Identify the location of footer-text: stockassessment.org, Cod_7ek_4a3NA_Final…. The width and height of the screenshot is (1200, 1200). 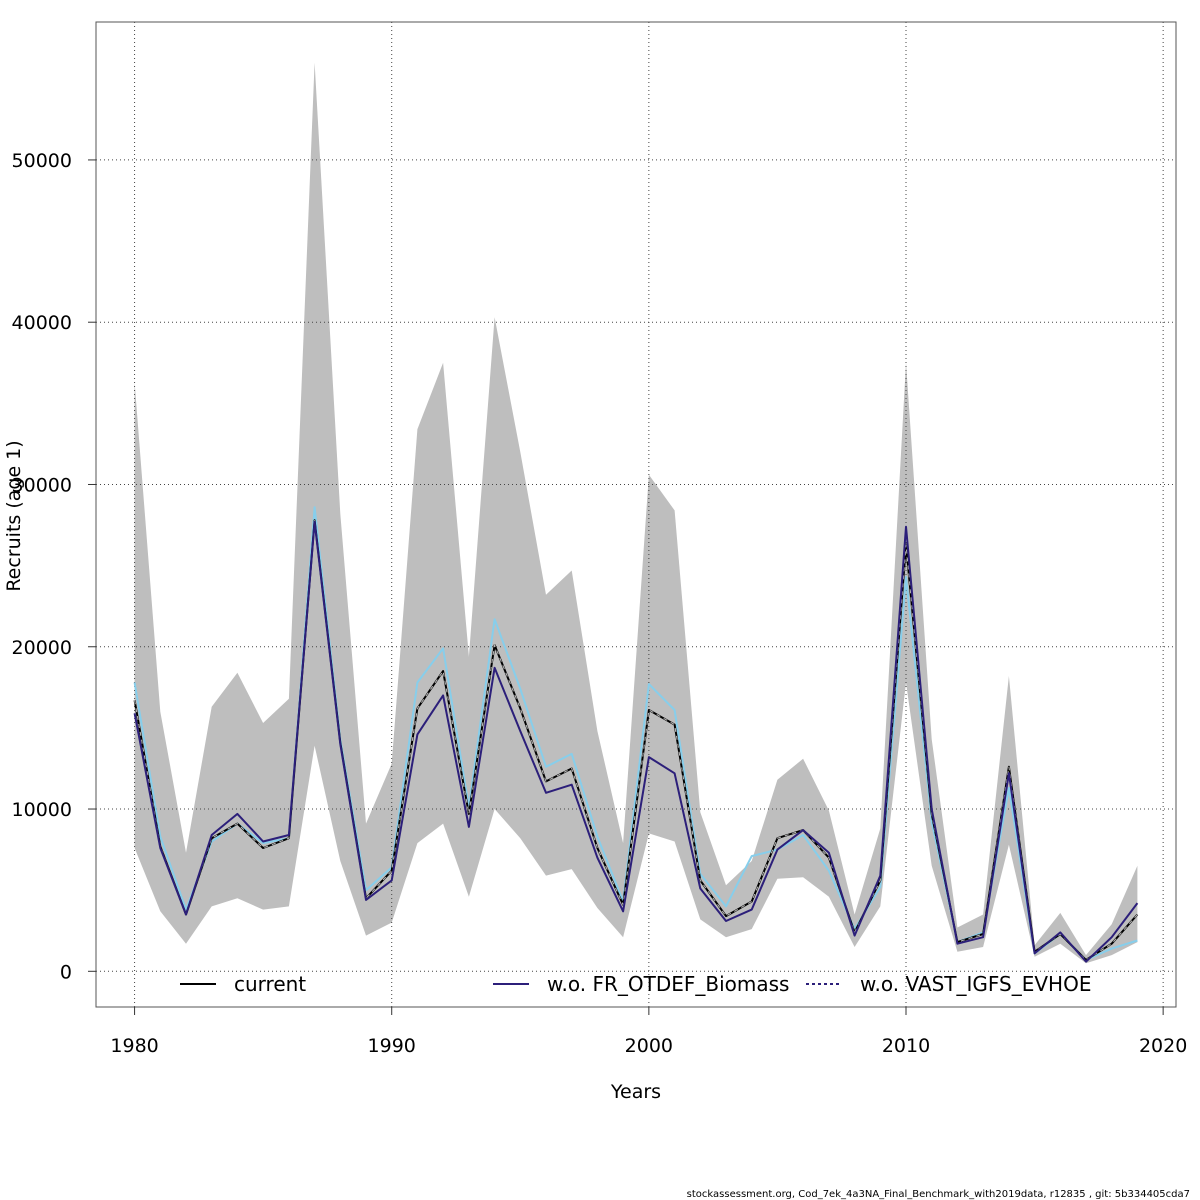
(938, 1194).